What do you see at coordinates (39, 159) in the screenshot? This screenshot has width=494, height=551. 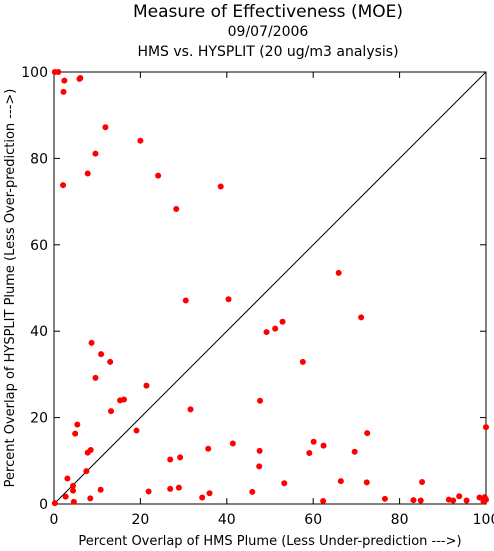 I see `y-tick-label: 80` at bounding box center [39, 159].